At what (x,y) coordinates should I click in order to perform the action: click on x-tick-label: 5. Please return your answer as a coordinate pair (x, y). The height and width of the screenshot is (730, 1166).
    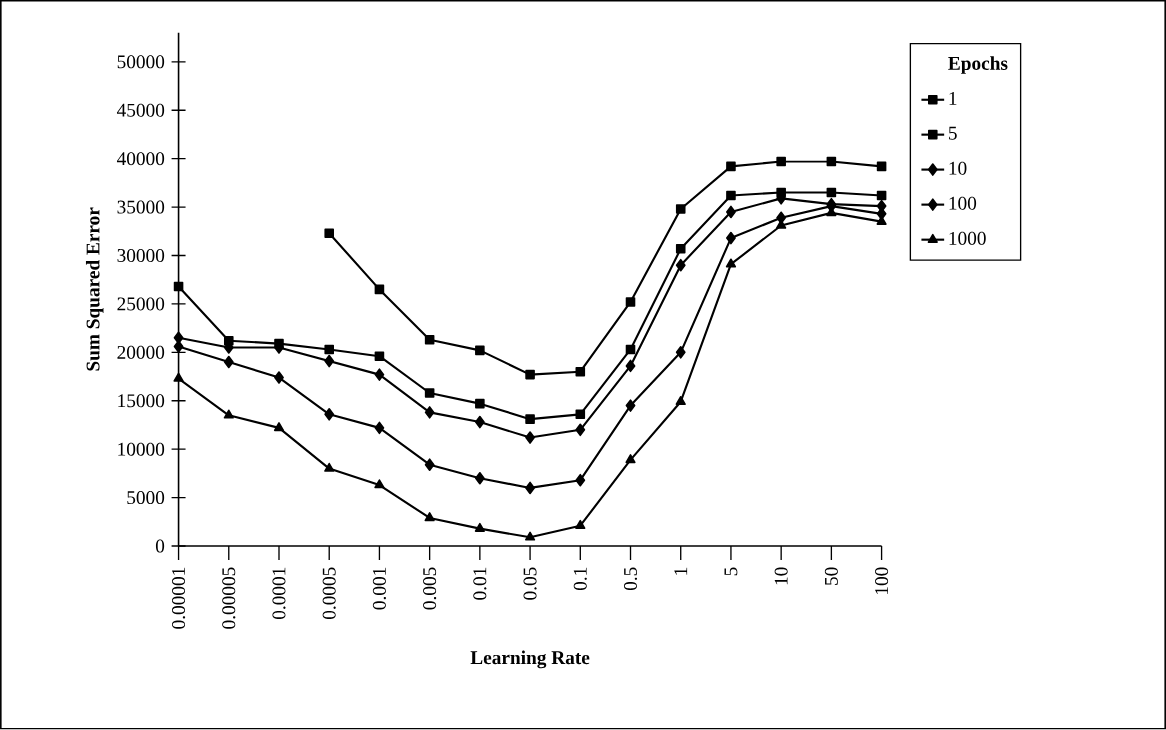
    Looking at the image, I should click on (731, 571).